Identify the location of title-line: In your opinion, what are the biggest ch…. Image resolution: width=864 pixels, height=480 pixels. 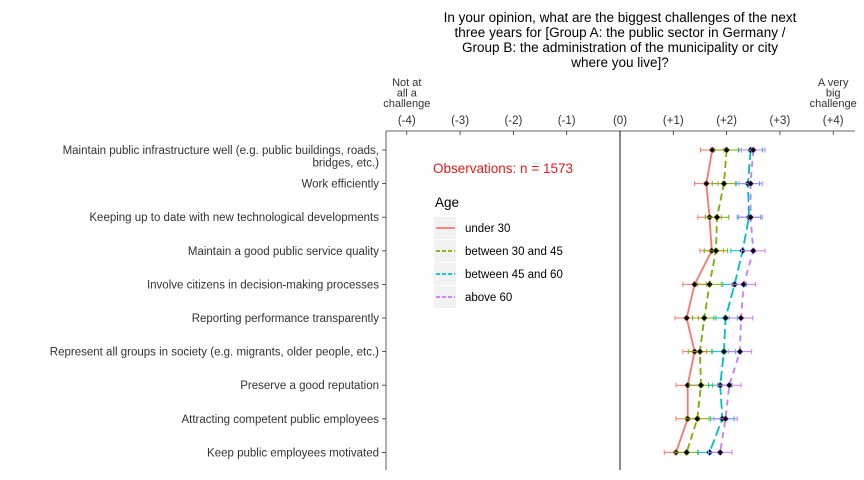
(620, 17).